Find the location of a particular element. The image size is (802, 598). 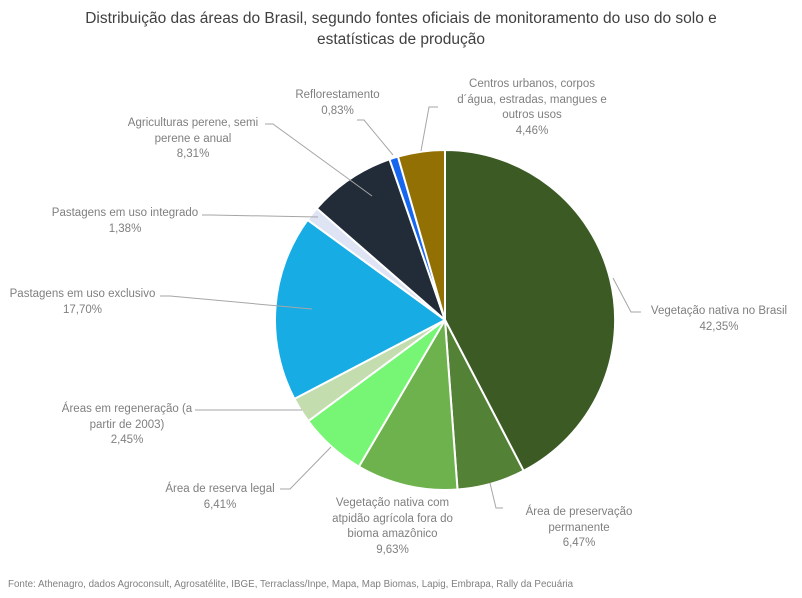

slice-label-4: Área de reserva legal 6,41% is located at coordinates (220, 497).